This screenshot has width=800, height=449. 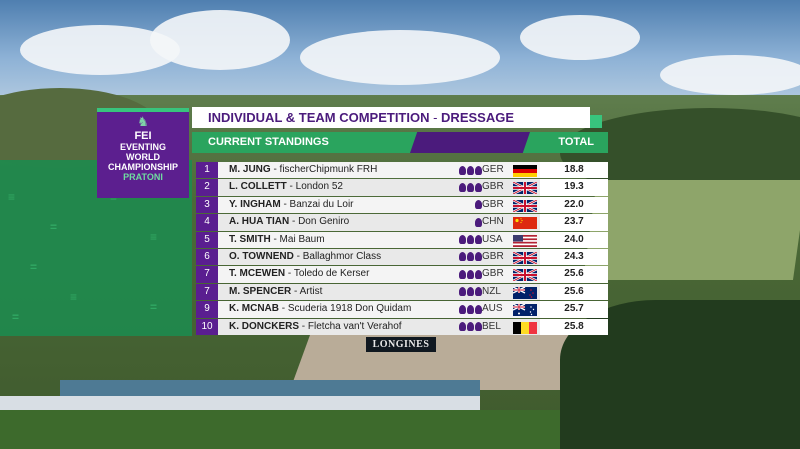 I want to click on horse-name: - Don Geniro, so click(x=319, y=222).